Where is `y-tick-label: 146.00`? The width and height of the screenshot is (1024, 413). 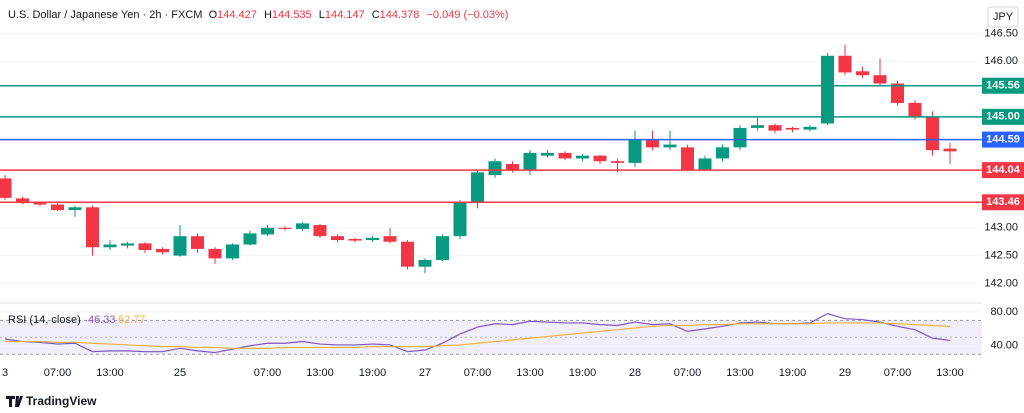 y-tick-label: 146.00 is located at coordinates (1001, 61).